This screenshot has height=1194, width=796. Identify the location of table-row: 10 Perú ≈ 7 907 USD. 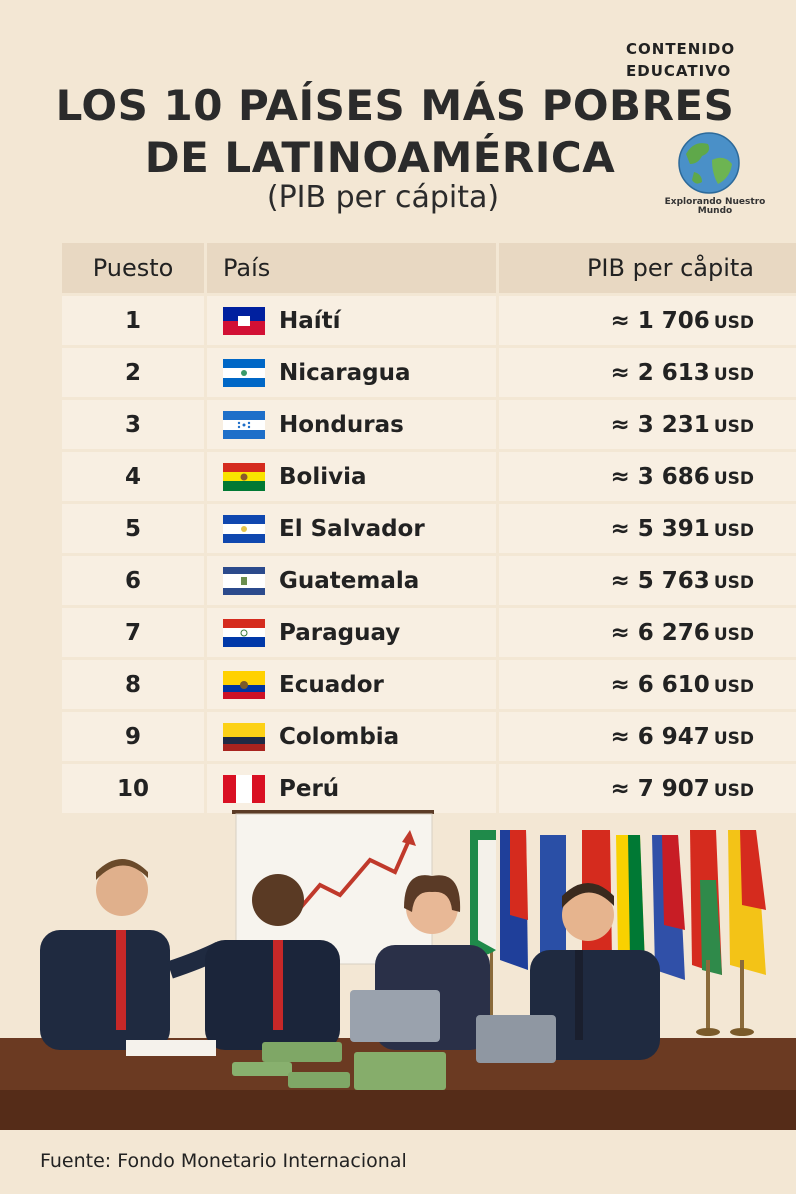
(429, 788).